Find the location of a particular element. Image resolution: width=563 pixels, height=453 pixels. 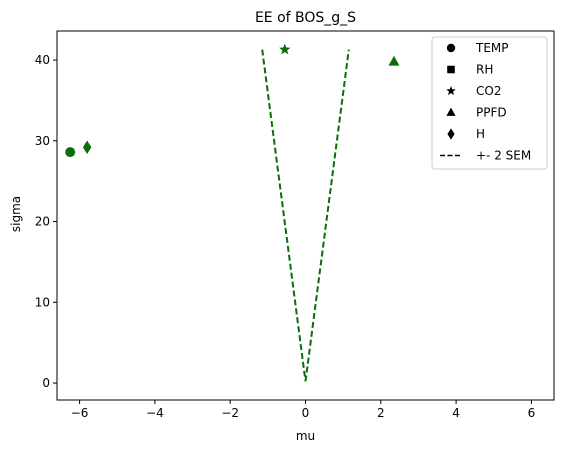

x-tick-label: −2 is located at coordinates (230, 413).